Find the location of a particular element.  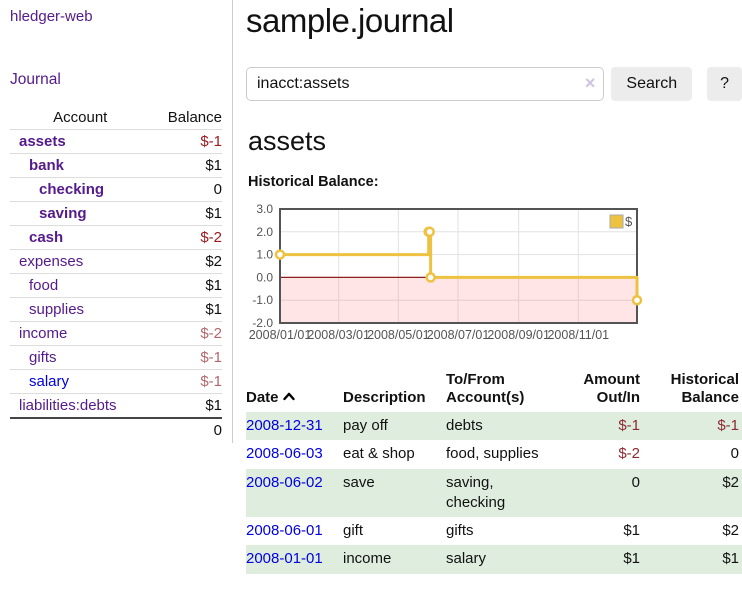

svg-text: -1.0 is located at coordinates (262, 300).